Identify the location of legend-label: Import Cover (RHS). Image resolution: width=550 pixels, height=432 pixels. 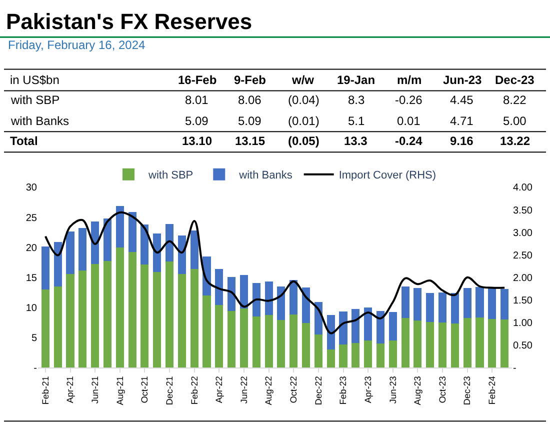
(387, 176).